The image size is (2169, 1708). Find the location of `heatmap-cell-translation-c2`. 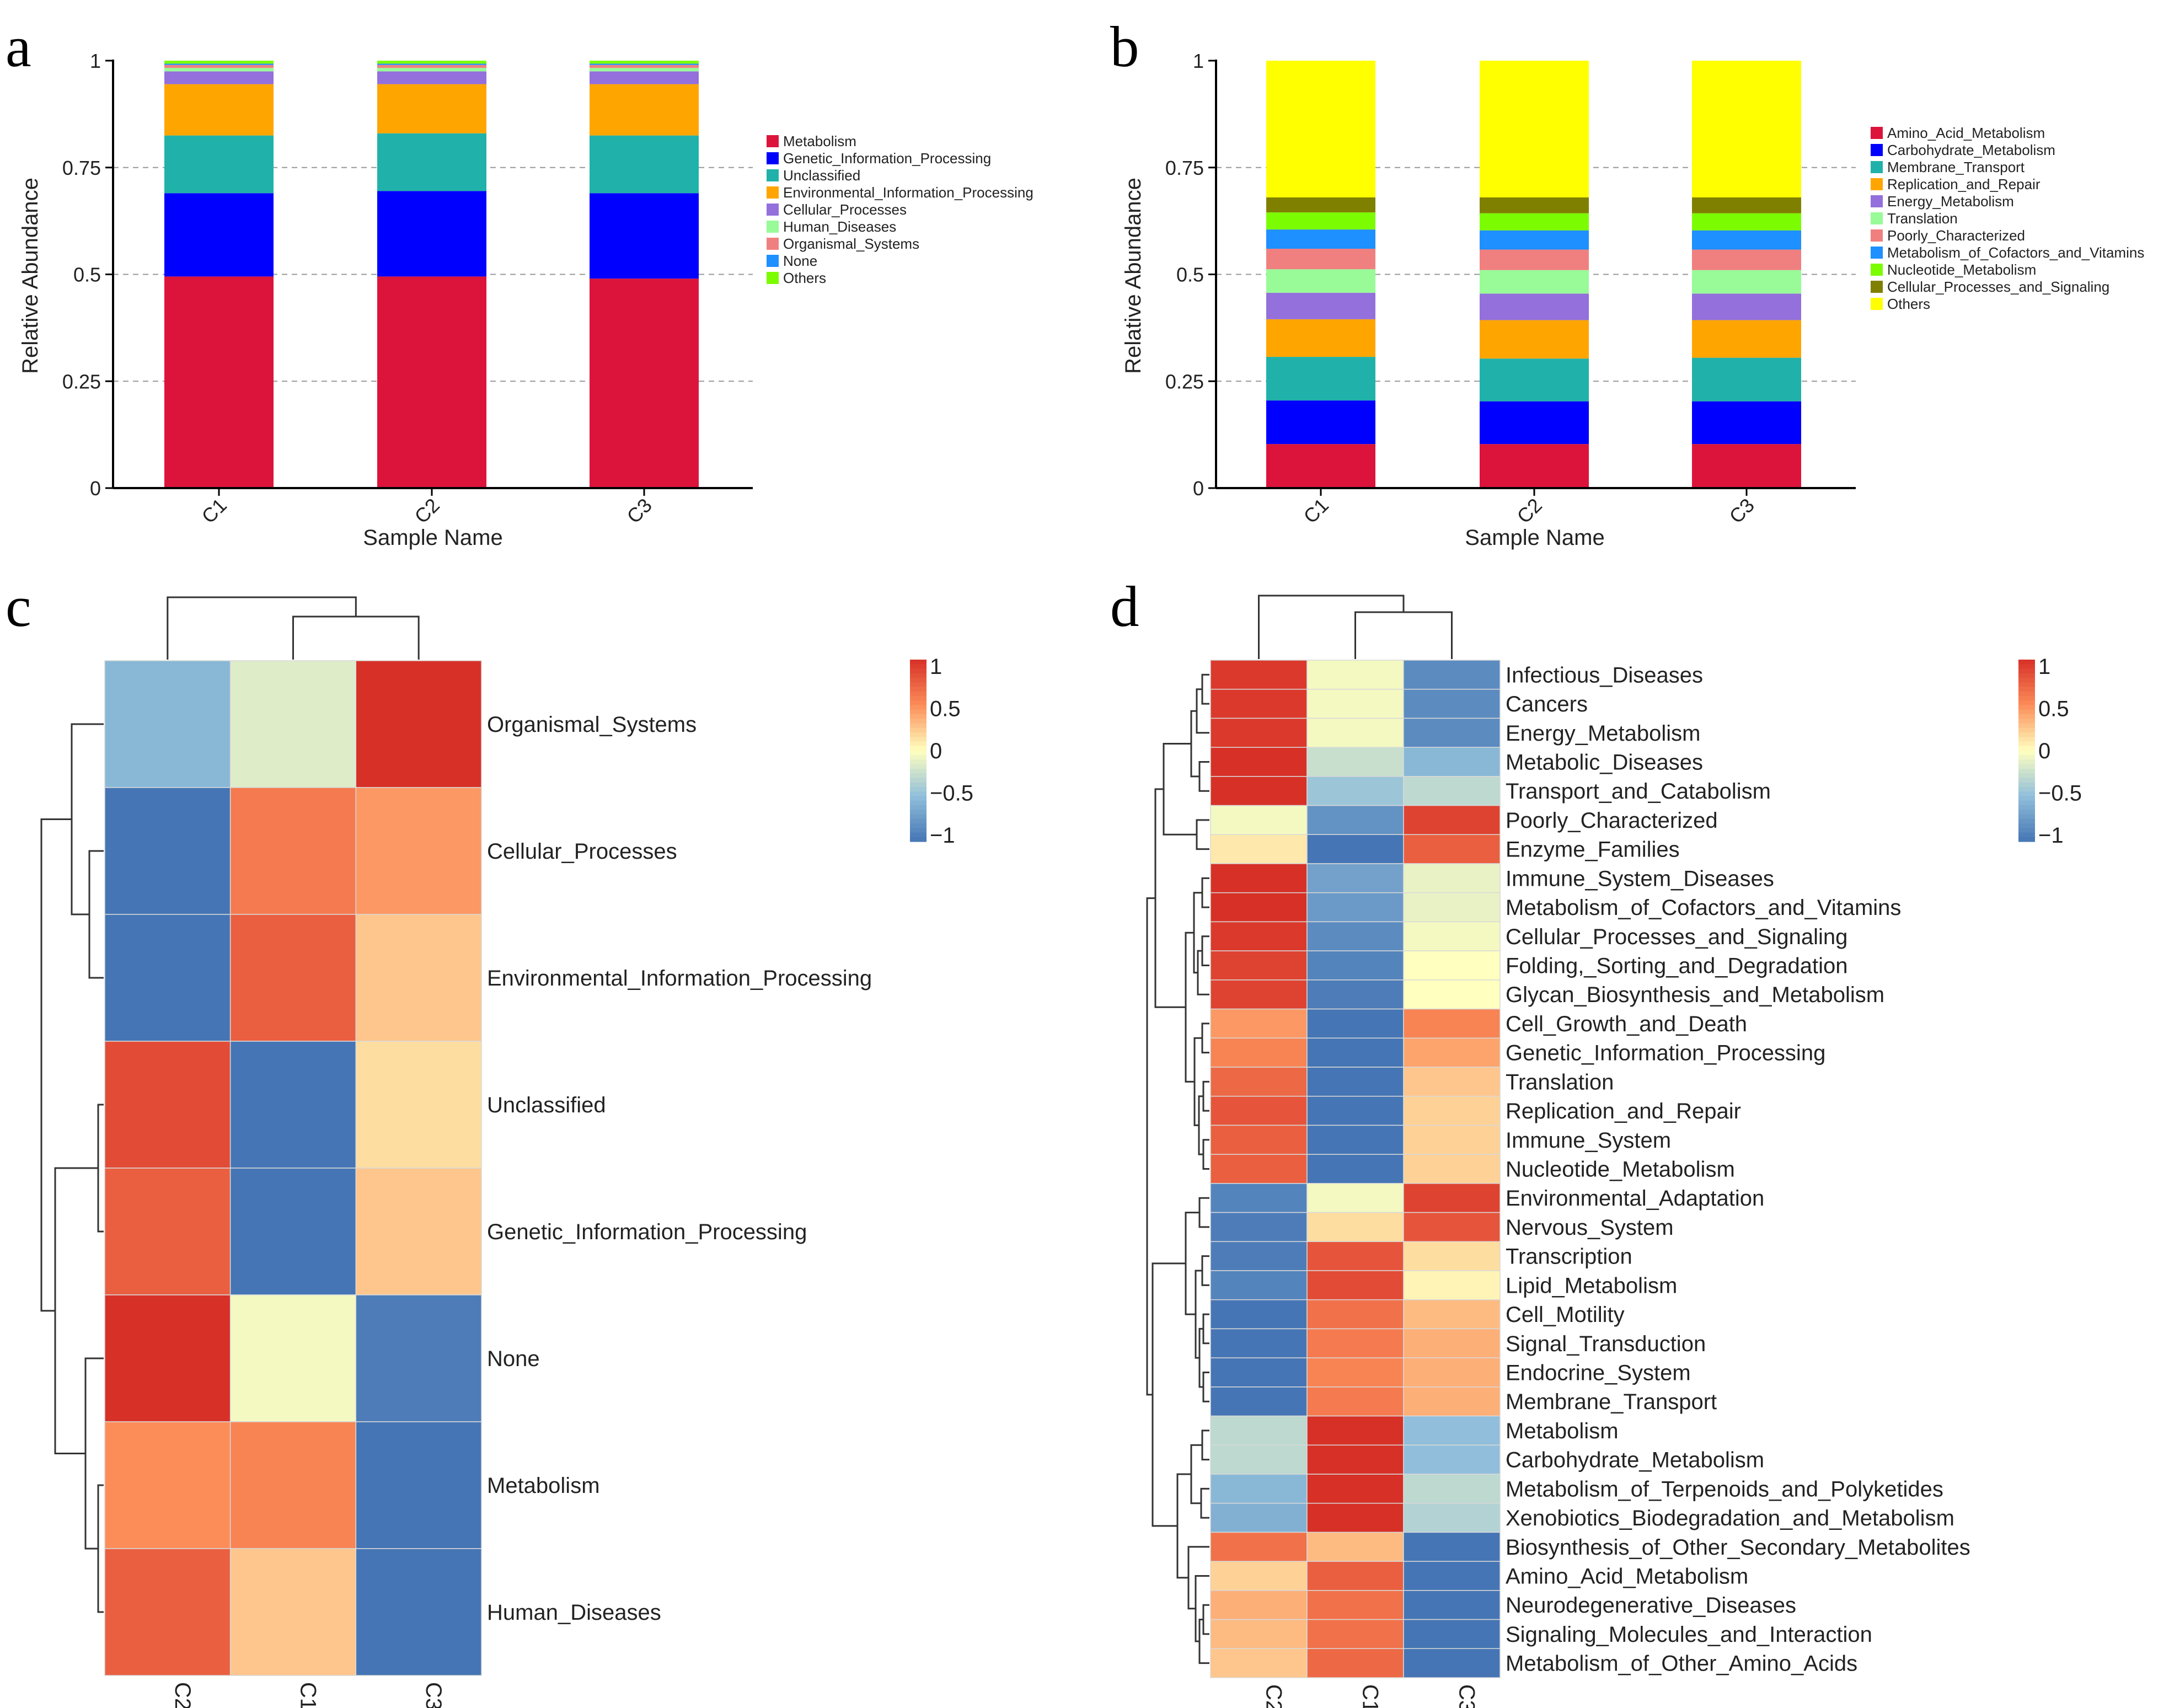

heatmap-cell-translation-c2 is located at coordinates (1259, 1082).